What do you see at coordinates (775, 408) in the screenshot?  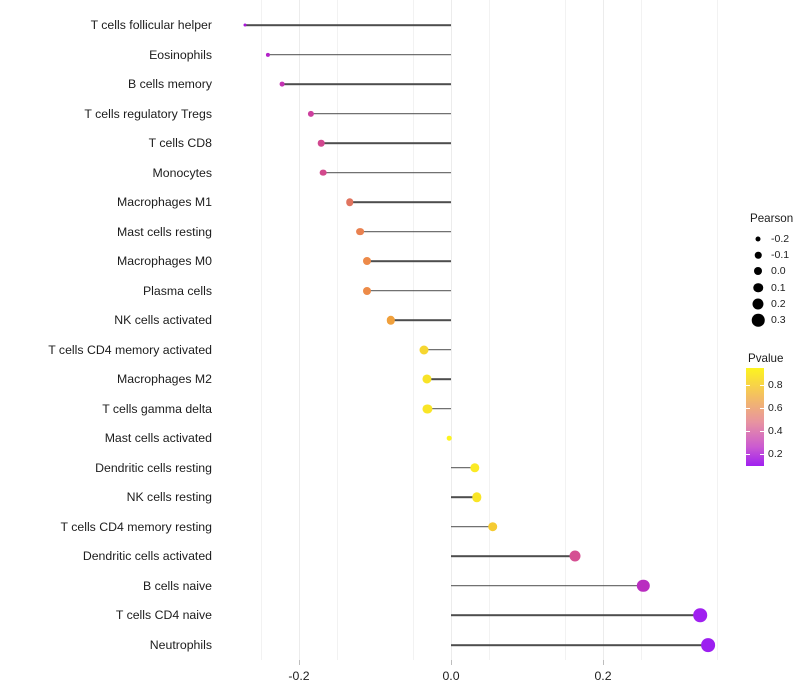 I see `colorbar-tick-label: 0.6` at bounding box center [775, 408].